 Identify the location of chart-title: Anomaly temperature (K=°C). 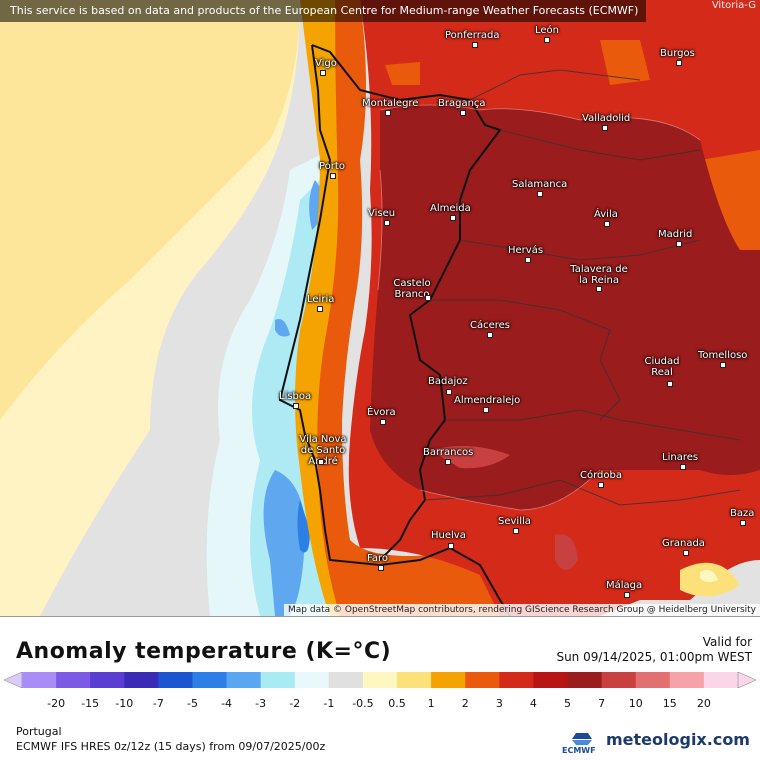
(204, 651).